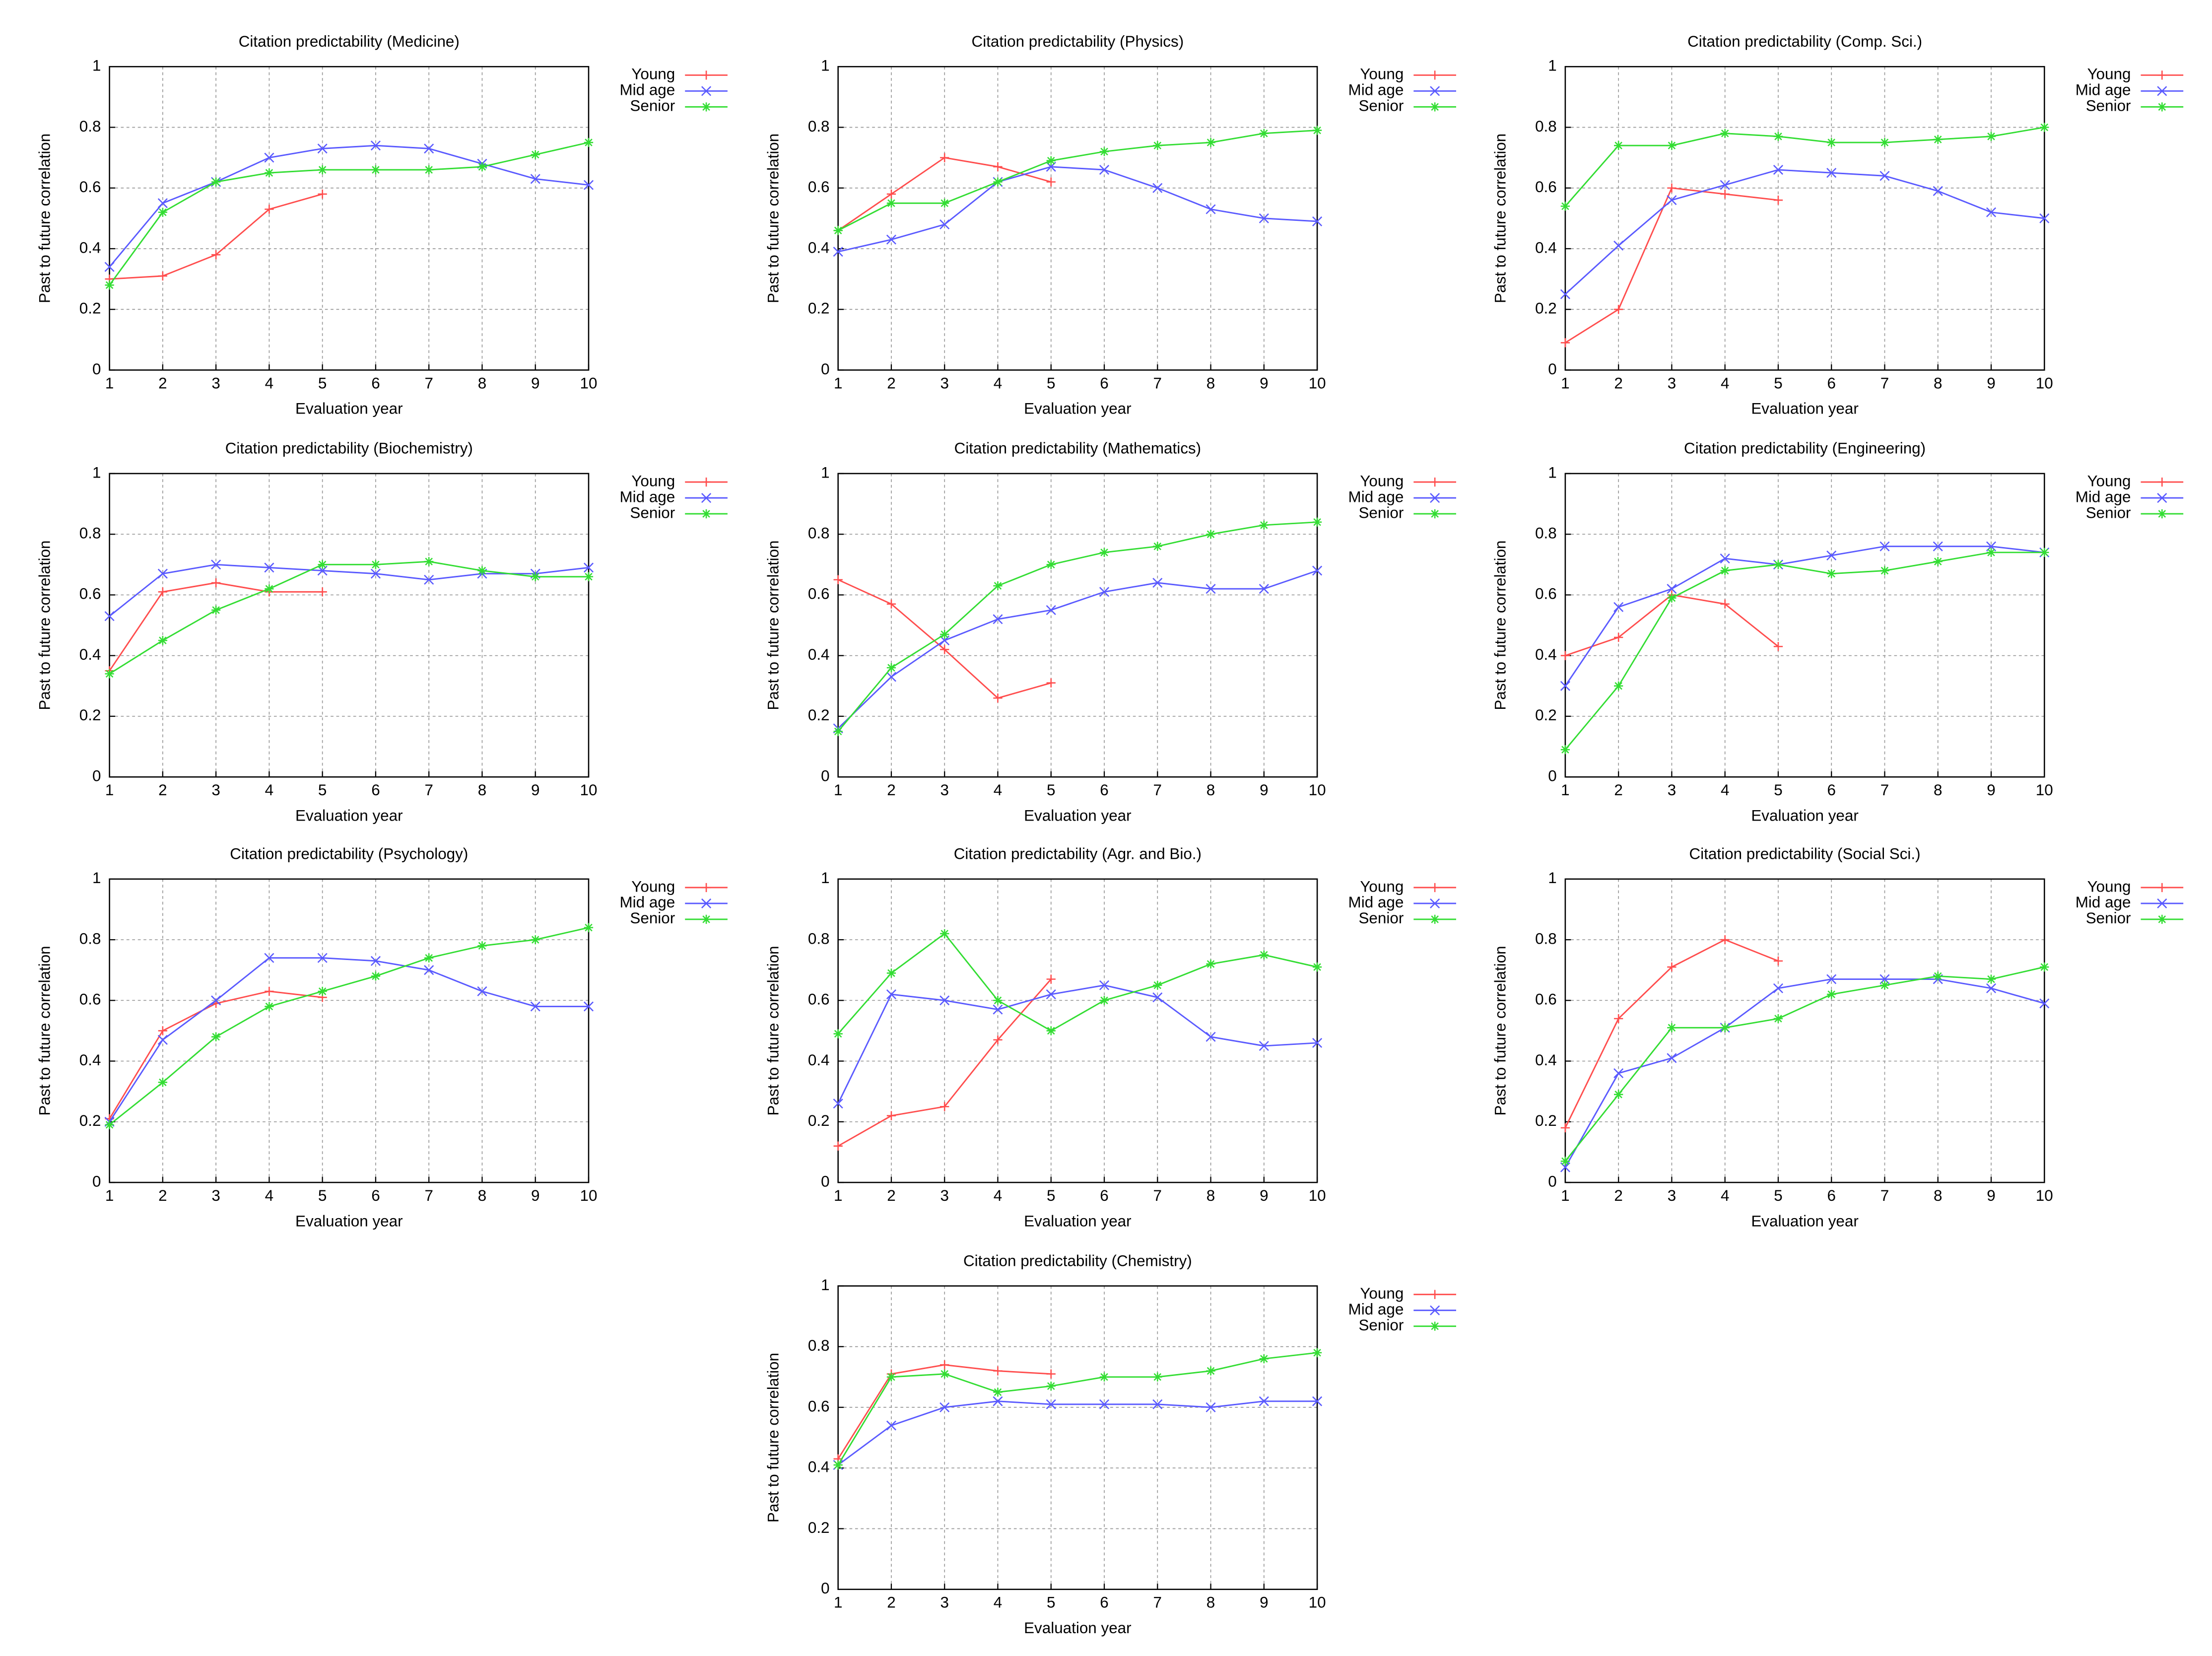 This screenshot has width=2212, height=1656. What do you see at coordinates (819, 715) in the screenshot?
I see `y-tick-label: 0.2` at bounding box center [819, 715].